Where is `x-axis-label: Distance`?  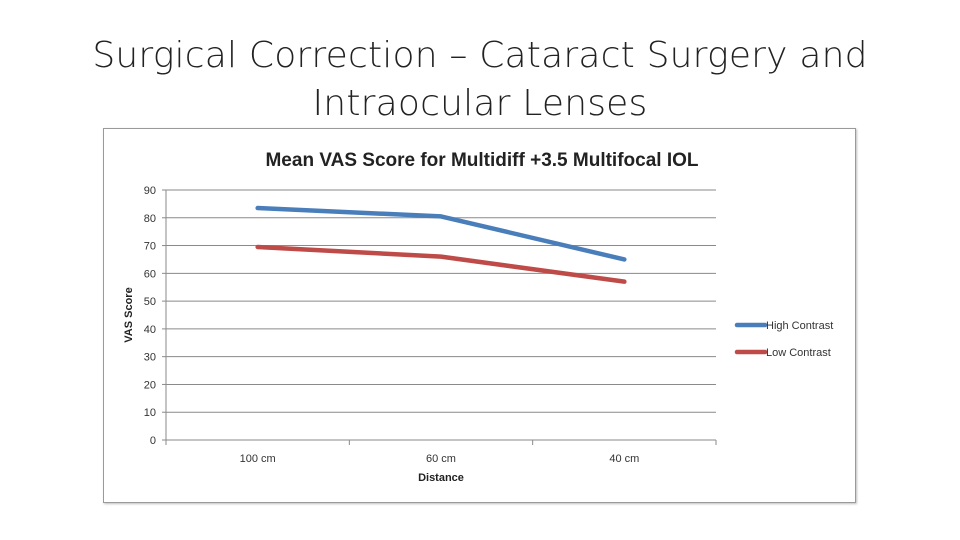 x-axis-label: Distance is located at coordinates (441, 478).